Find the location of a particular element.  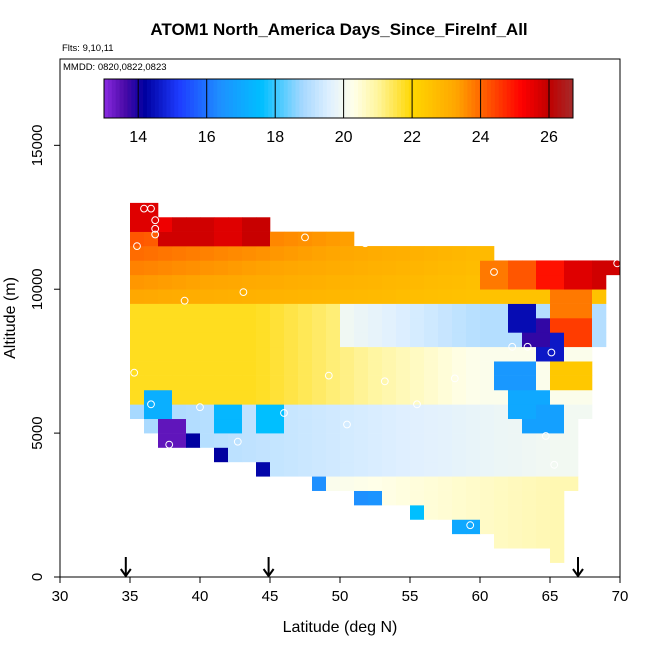

colorbar: 14 16 18 20 22 24 26 is located at coordinates (338, 112).